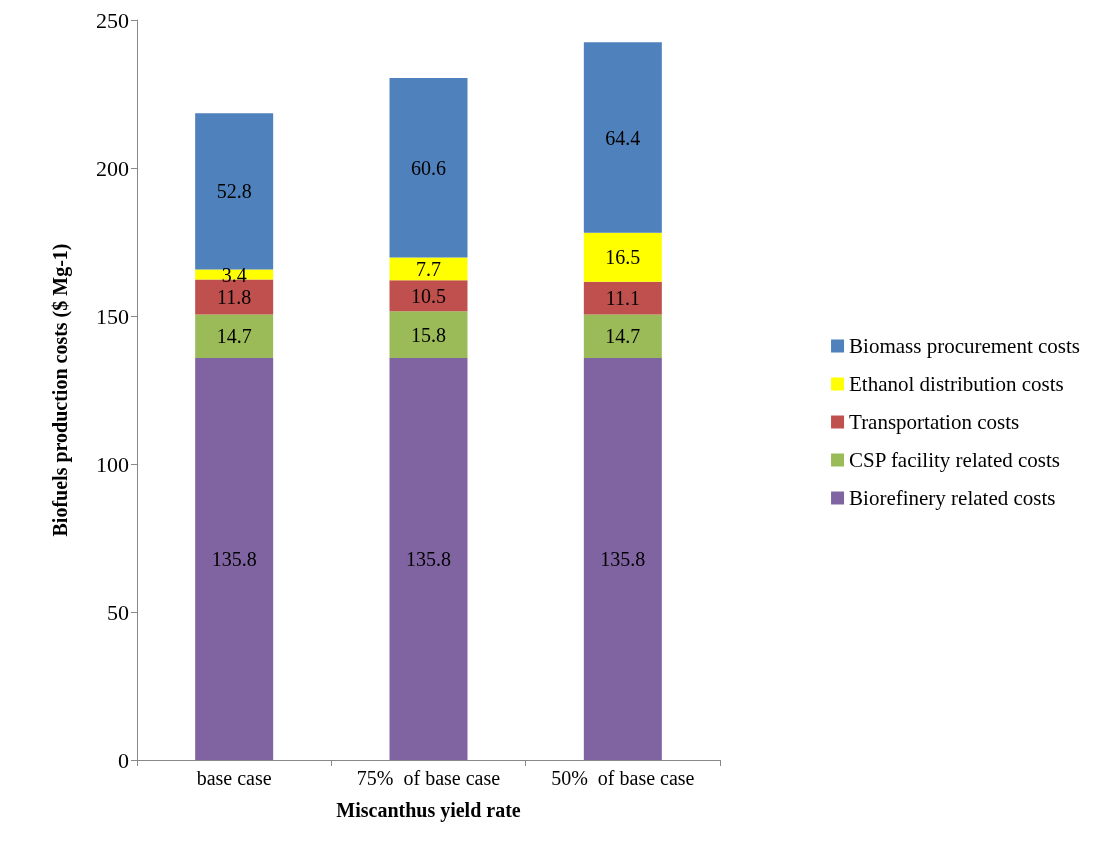 This screenshot has height=844, width=1093. Describe the element at coordinates (234, 274) in the screenshot. I see `data-label: 3.4` at that location.